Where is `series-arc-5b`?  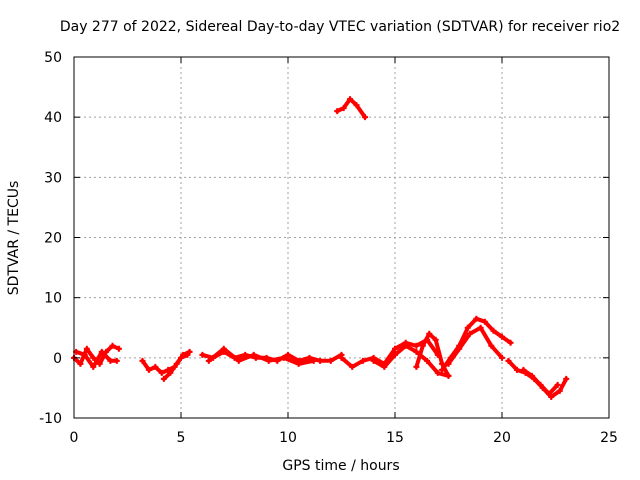
series-arc-5b is located at coordinates (411, 360).